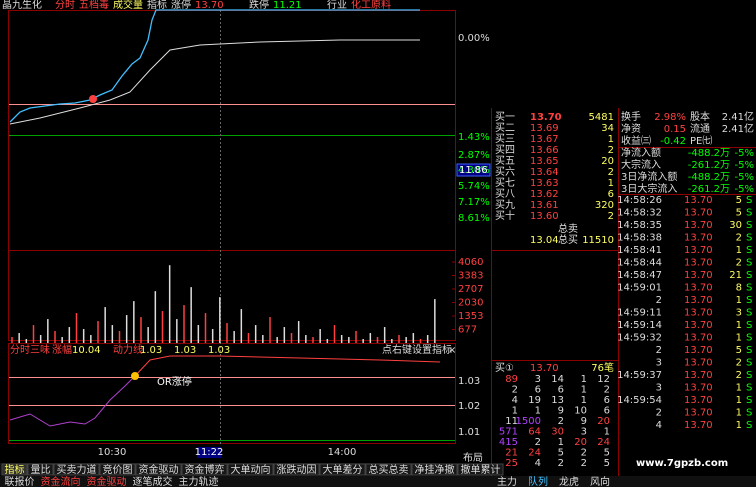 Image resolution: width=756 pixels, height=487 pixels. What do you see at coordinates (639, 238) in the screenshot?
I see `tick-time: 14:58:38` at bounding box center [639, 238].